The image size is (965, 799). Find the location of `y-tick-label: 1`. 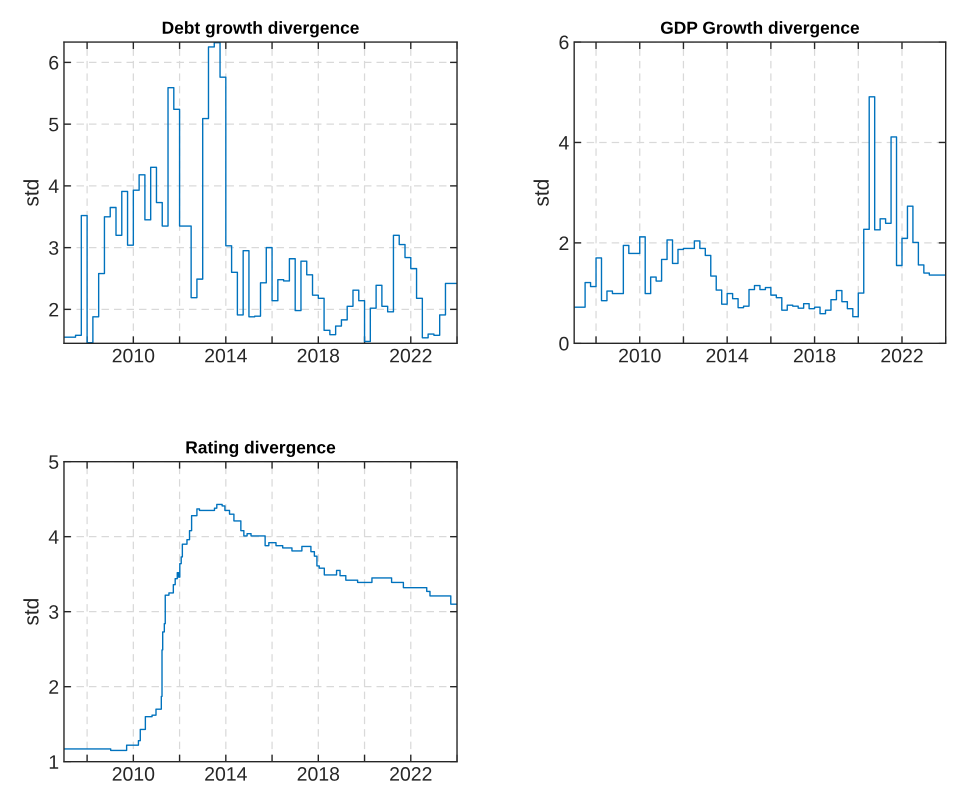

y-tick-label: 1 is located at coordinates (54, 762).